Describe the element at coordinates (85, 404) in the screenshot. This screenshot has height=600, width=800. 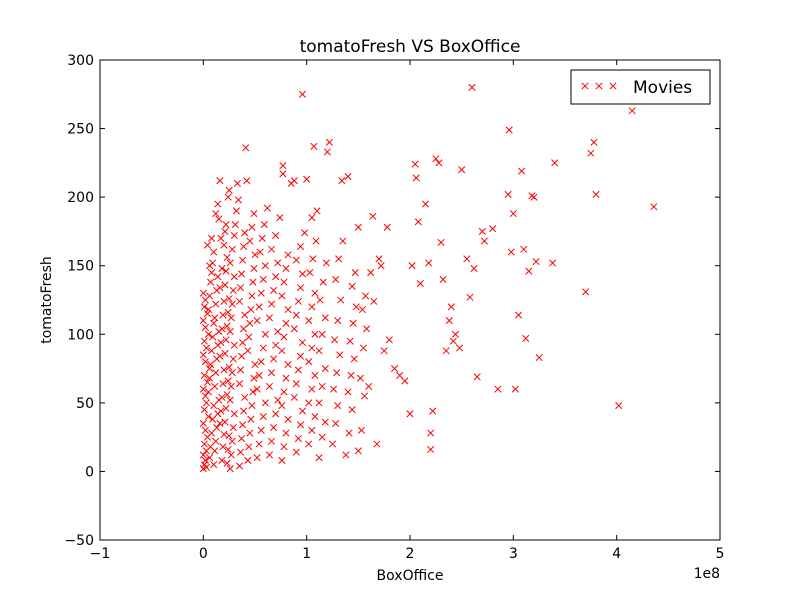
I see `y-tick-label: 50` at that location.